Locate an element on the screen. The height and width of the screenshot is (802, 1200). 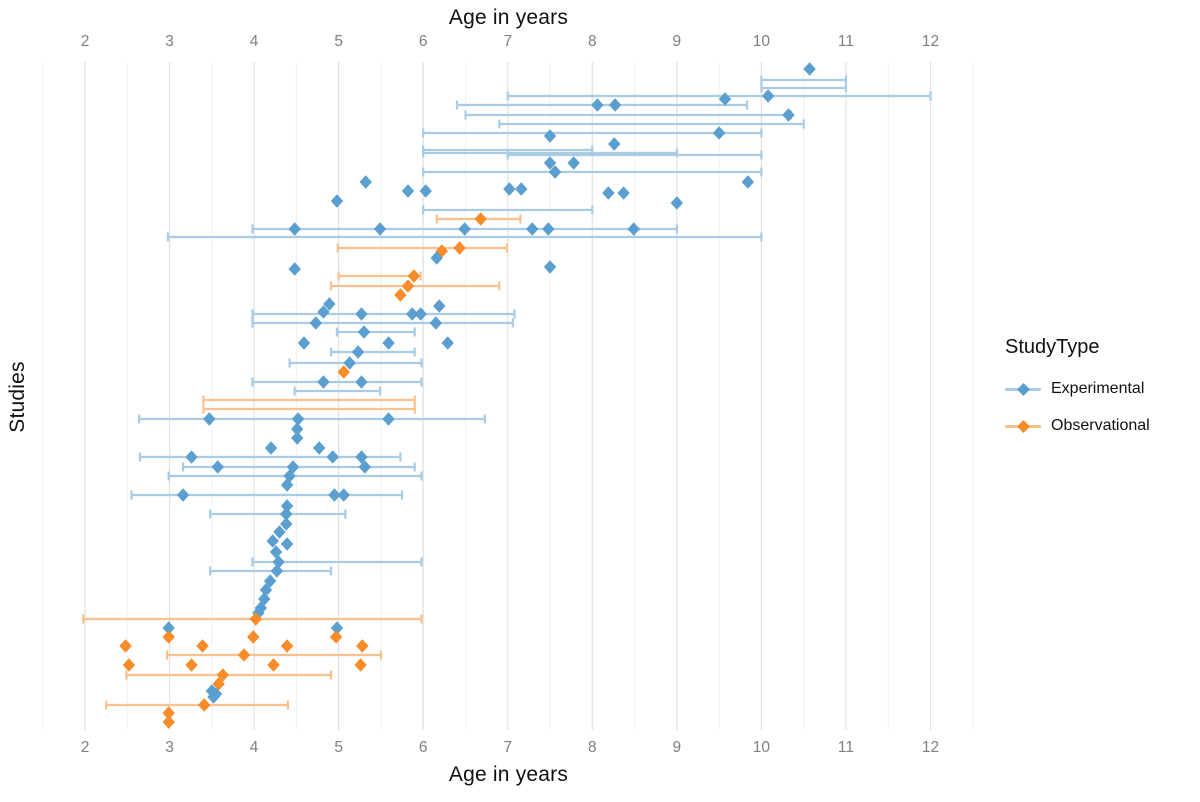
bottom-tick-label: 11 is located at coordinates (846, 747).